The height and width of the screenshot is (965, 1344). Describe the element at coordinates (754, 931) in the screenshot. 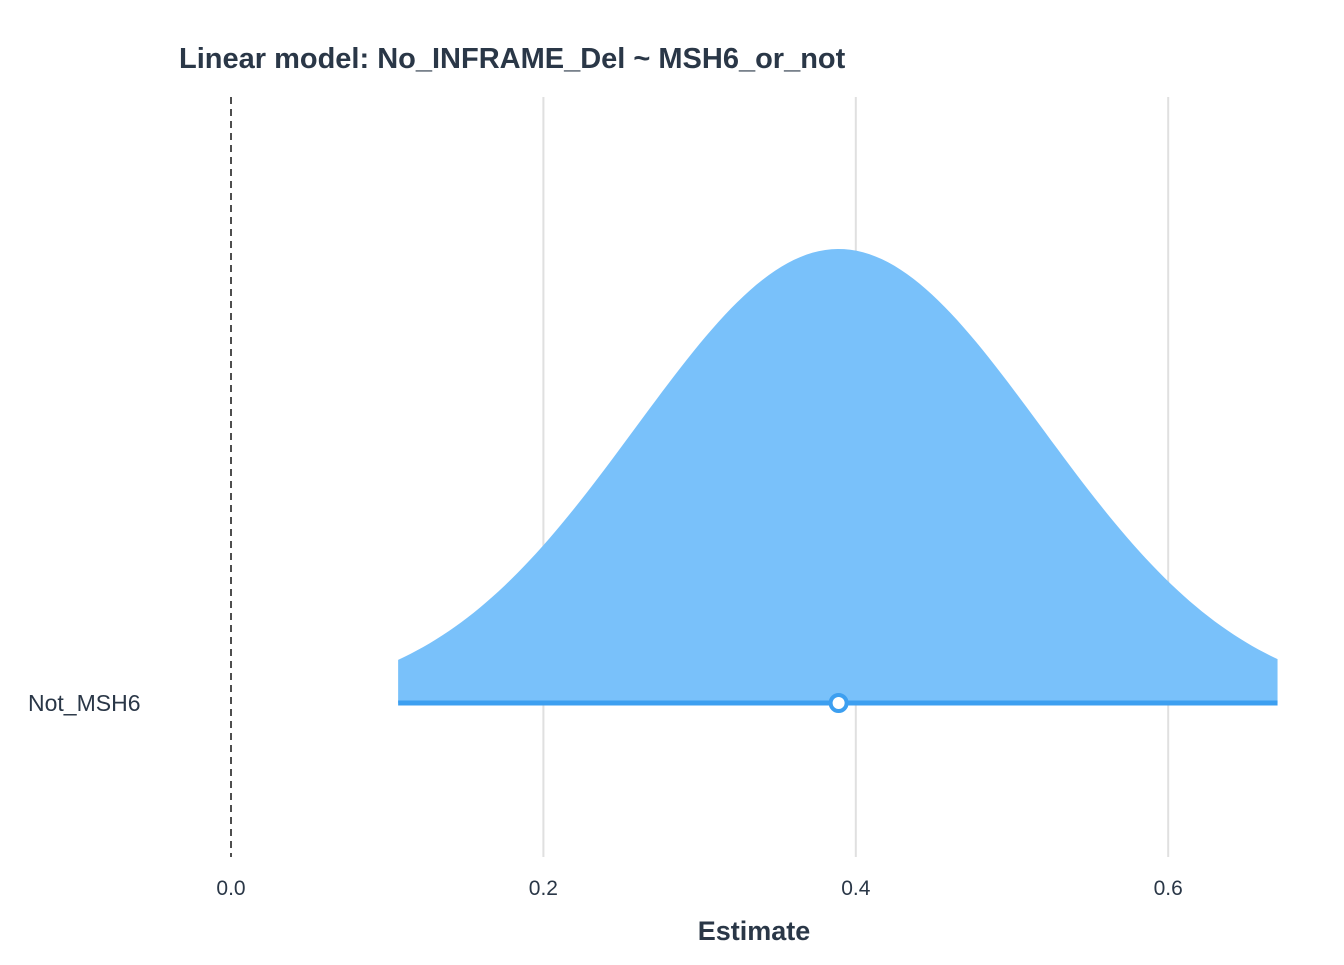

I see `x-axis-title: Estimate` at that location.